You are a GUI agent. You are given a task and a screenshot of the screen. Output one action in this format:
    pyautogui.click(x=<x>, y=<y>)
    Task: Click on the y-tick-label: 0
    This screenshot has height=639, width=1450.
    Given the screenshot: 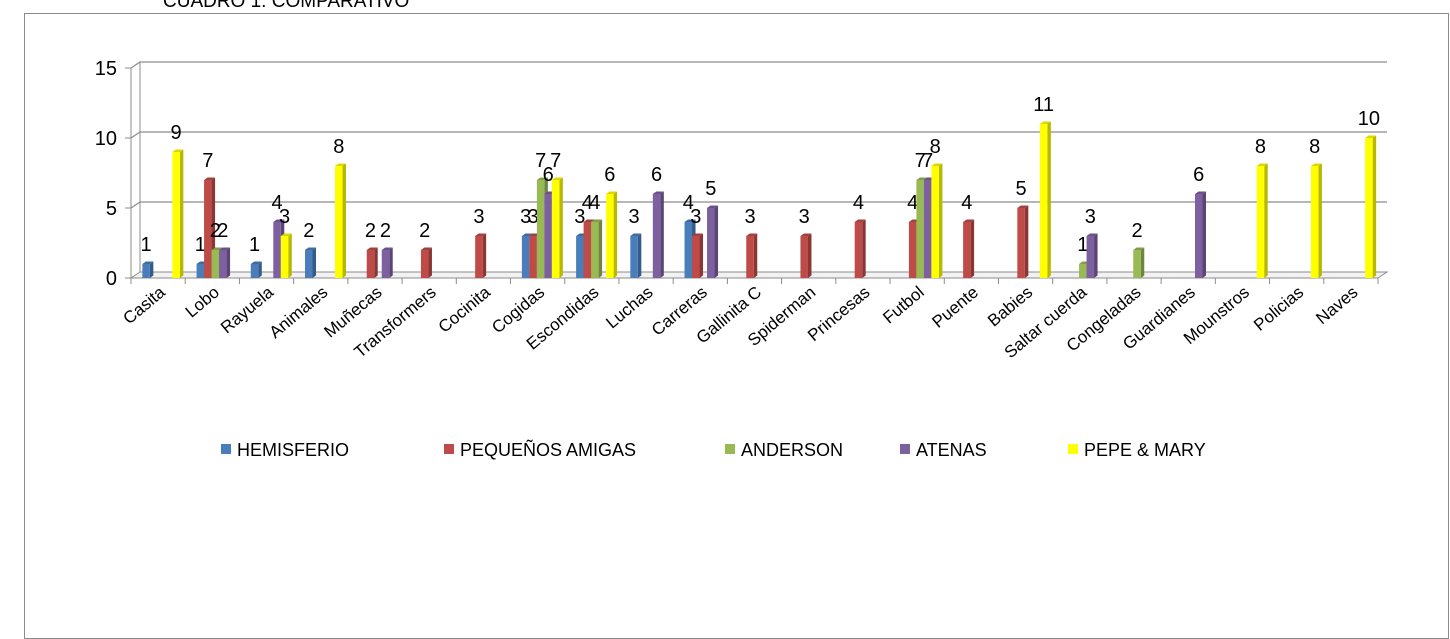 What is the action you would take?
    pyautogui.click(x=111, y=279)
    